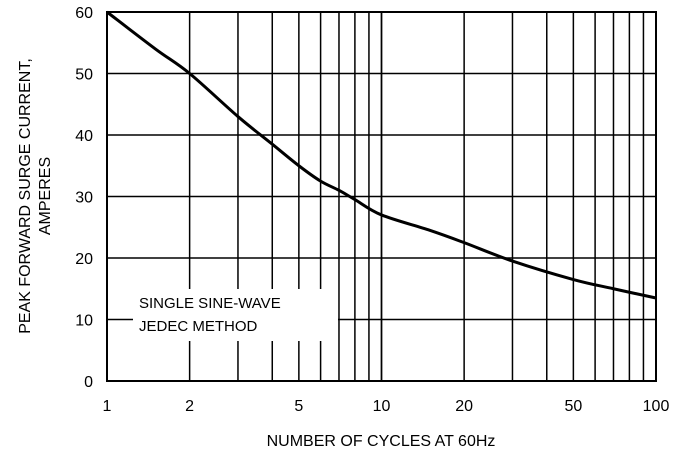  I want to click on x-tick-label: 10, so click(382, 406).